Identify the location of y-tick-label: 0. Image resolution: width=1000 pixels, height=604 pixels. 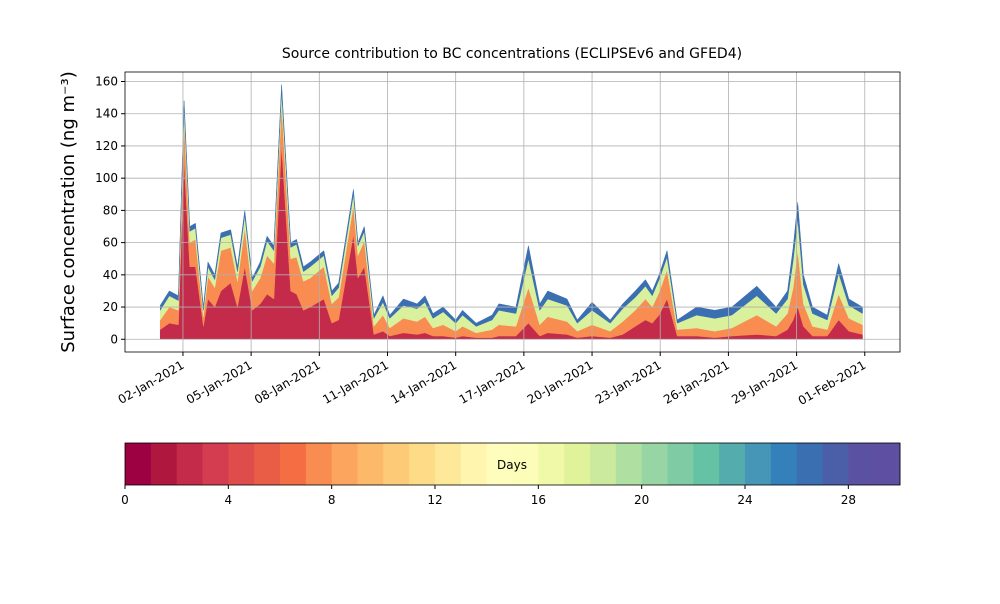
(114, 339).